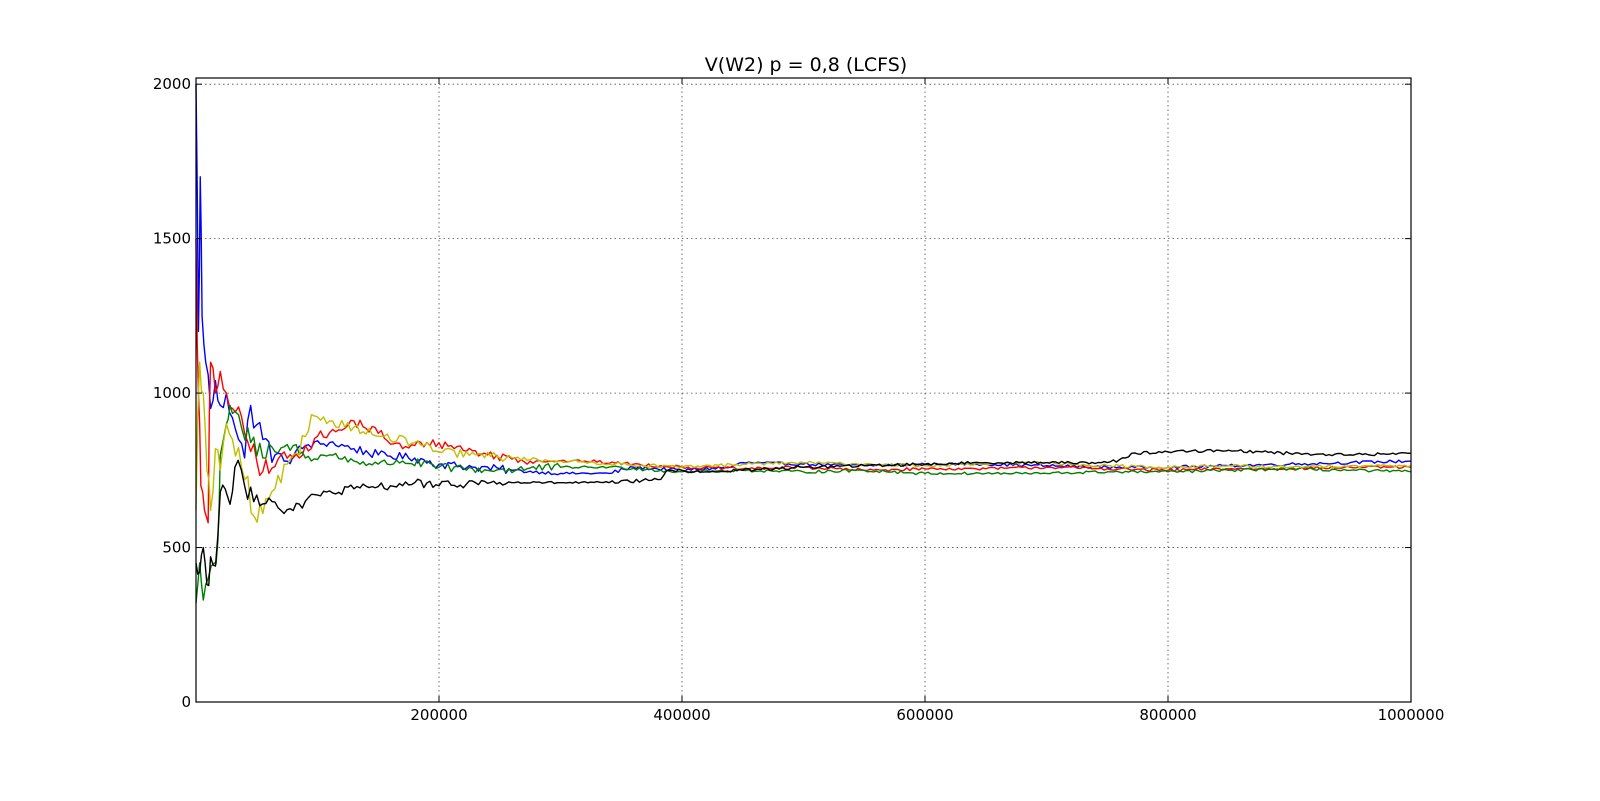 The image size is (1600, 801). Describe the element at coordinates (681, 715) in the screenshot. I see `x-tick-label: 400000` at that location.